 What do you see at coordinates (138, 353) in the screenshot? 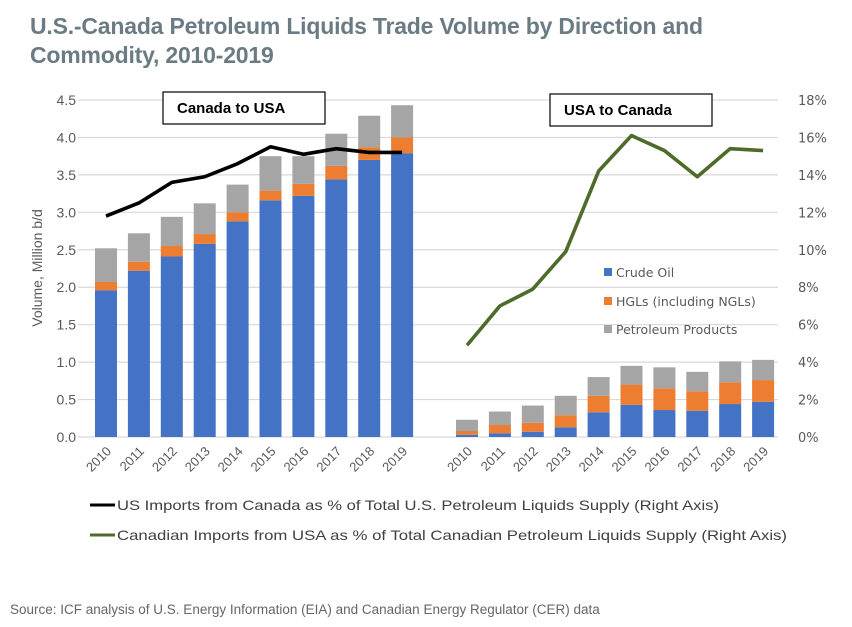
I see `bar-canada-to-usa-crude-oil-2011` at bounding box center [138, 353].